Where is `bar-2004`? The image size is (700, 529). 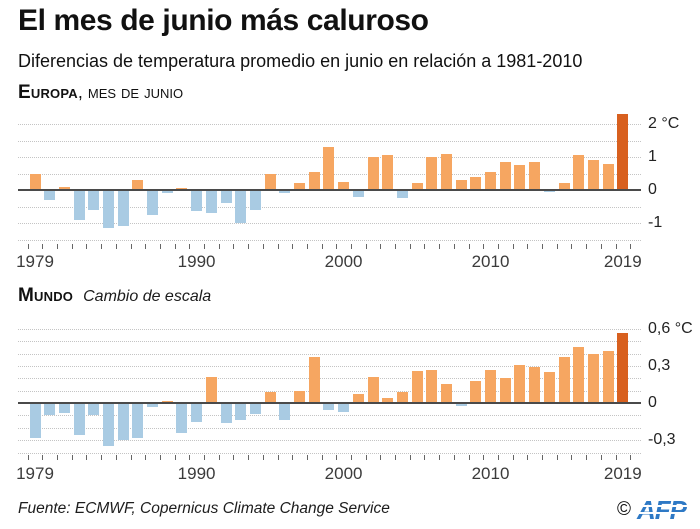
bar-2004 is located at coordinates (402, 397).